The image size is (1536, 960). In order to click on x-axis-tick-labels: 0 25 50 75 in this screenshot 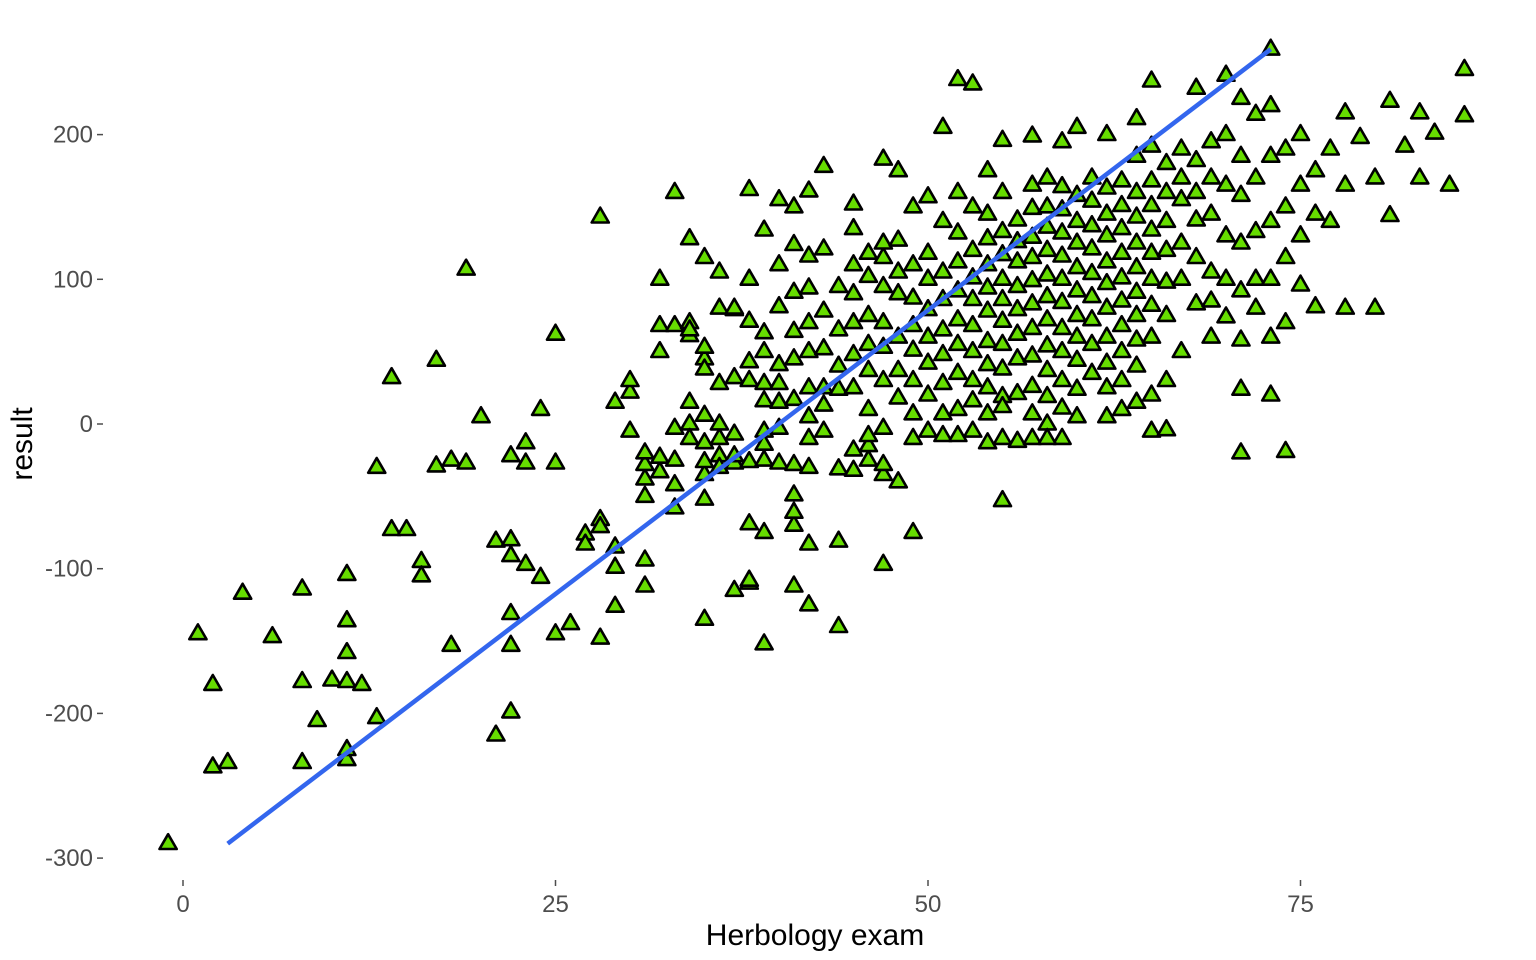, I will do `click(745, 904)`.